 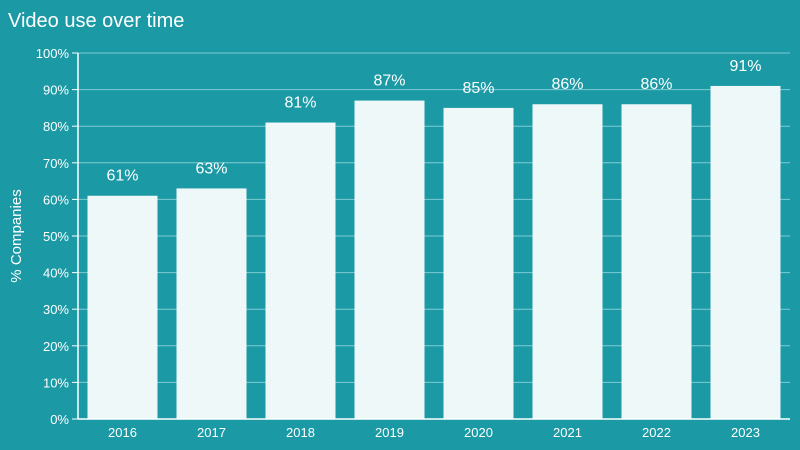 I want to click on bar-2017, so click(x=211, y=303).